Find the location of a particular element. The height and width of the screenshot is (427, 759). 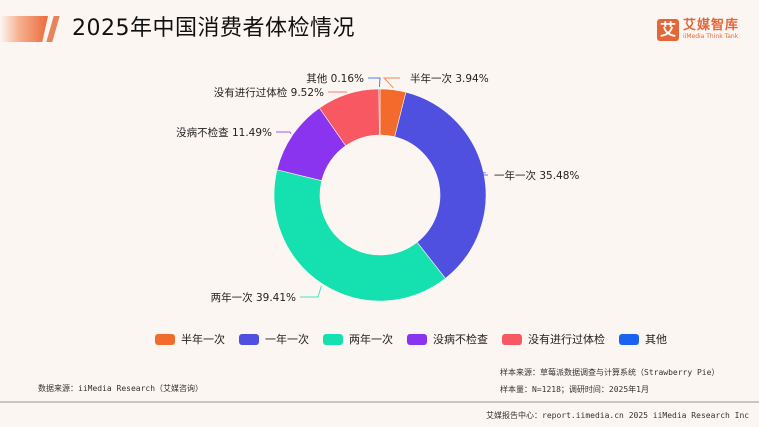

legend-label: 其他 is located at coordinates (656, 339).